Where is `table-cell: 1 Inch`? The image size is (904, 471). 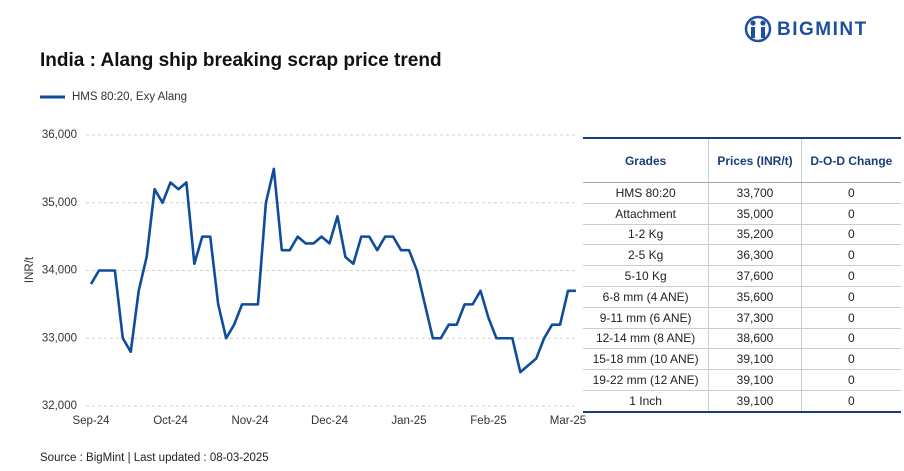 table-cell: 1 Inch is located at coordinates (646, 401).